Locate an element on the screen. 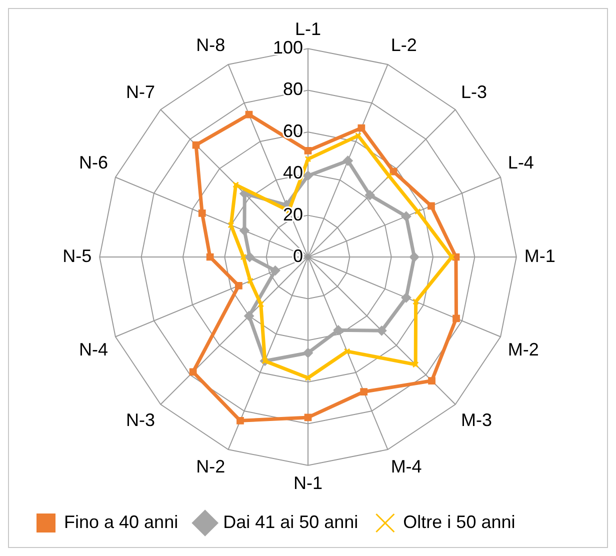 This screenshot has height=556, width=616. spoke-label: N-5 is located at coordinates (77, 256).